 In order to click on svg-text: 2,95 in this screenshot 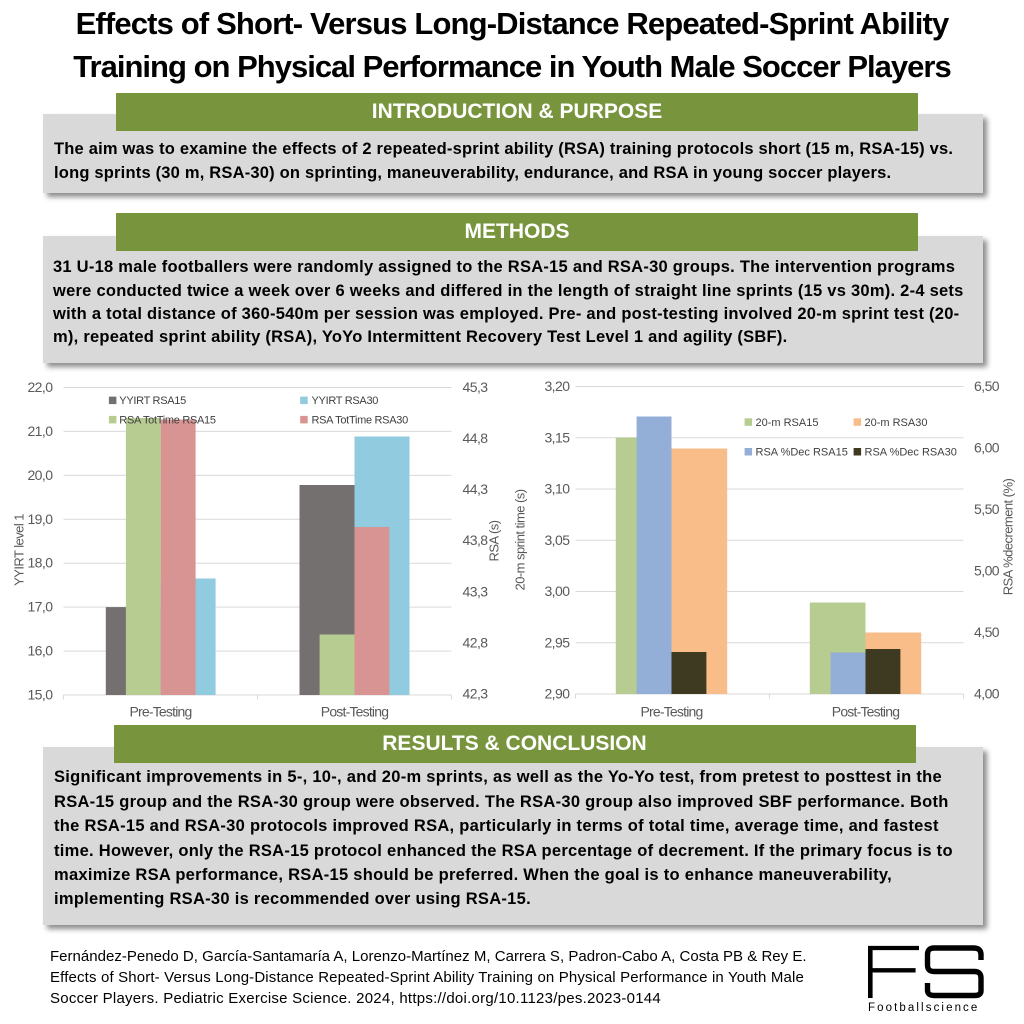, I will do `click(557, 642)`.